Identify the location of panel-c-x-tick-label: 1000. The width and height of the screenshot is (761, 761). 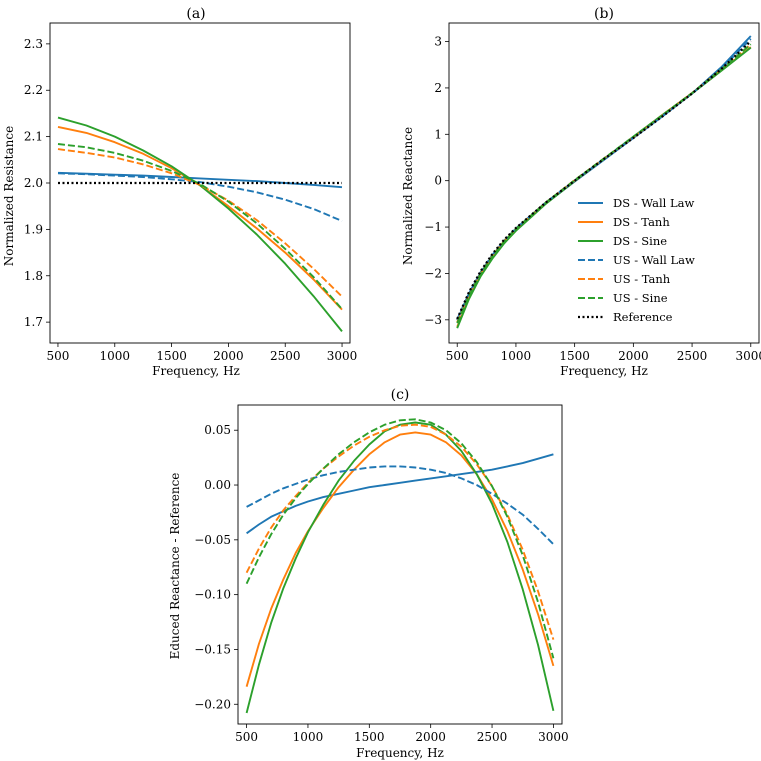
(308, 737).